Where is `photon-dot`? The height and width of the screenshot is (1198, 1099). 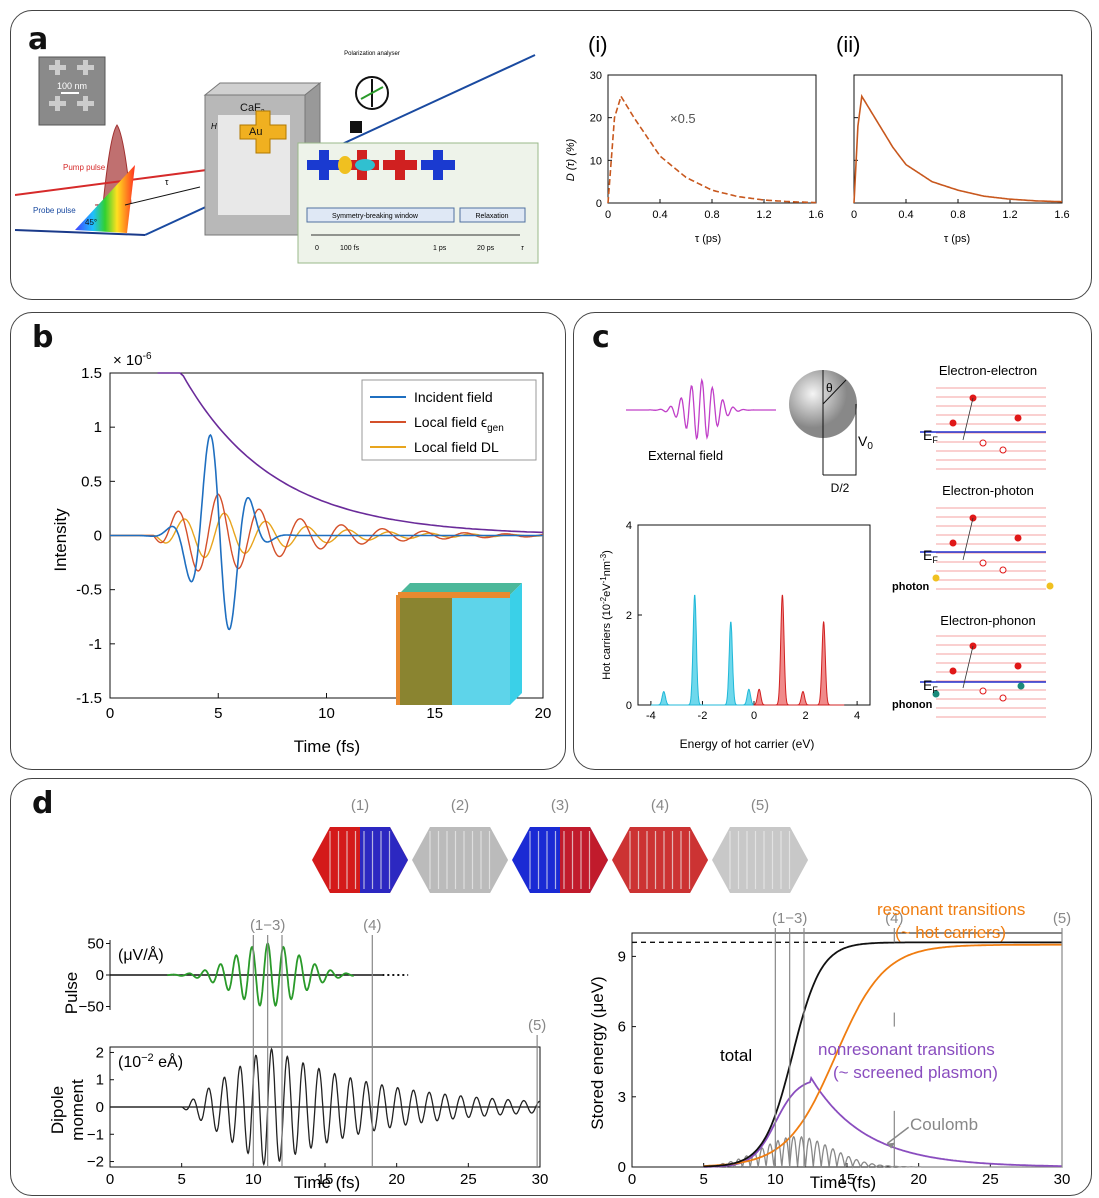
photon-dot is located at coordinates (936, 578).